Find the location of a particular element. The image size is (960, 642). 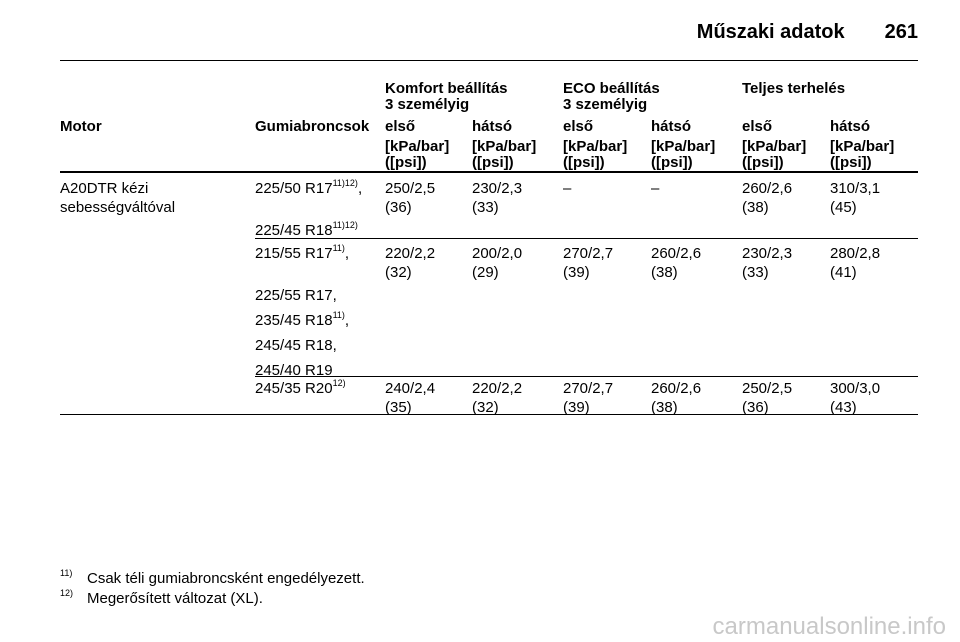

footnote-text: Csak téli gumiabroncsként engedélyezett. is located at coordinates (226, 578).